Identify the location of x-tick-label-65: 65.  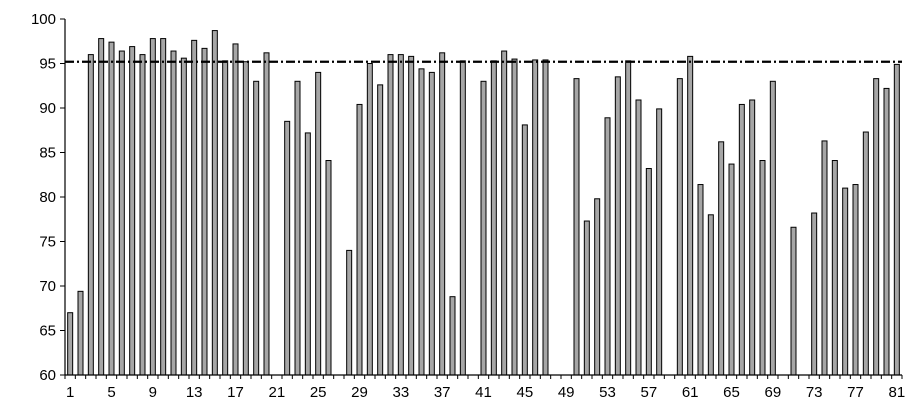
(731, 392).